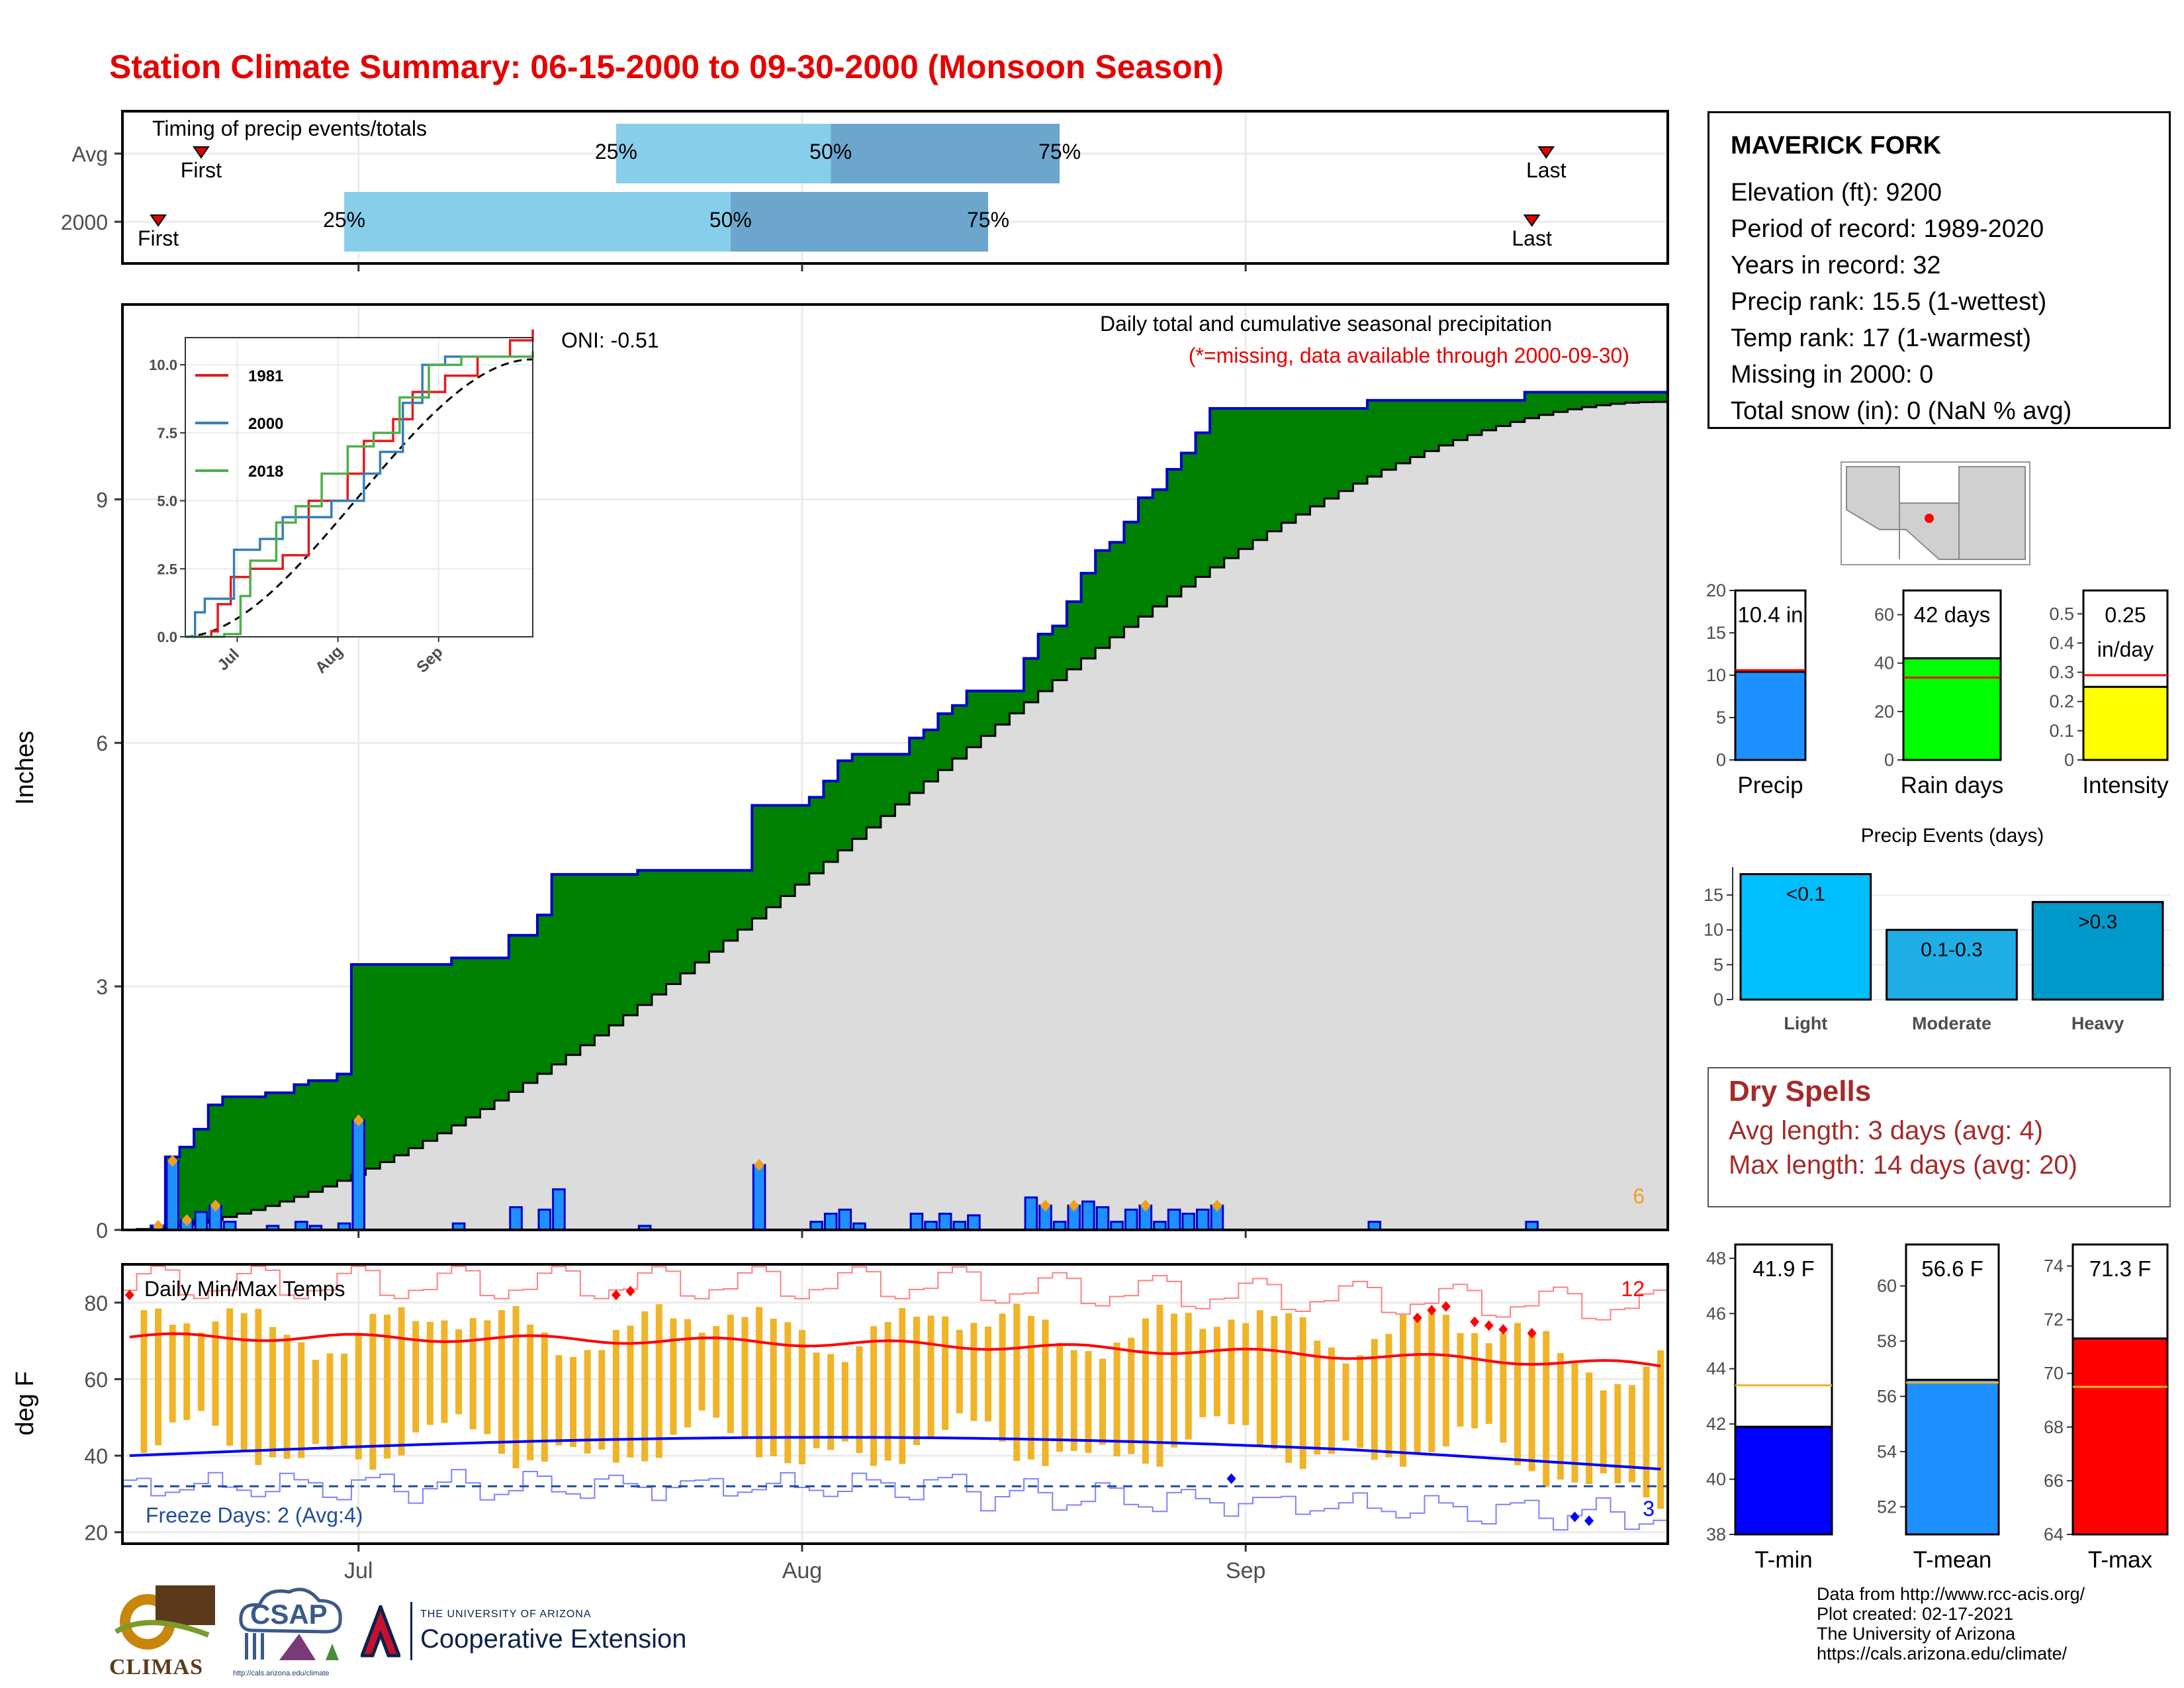  What do you see at coordinates (1716, 1258) in the screenshot?
I see `mini-y-tick-label: 48` at bounding box center [1716, 1258].